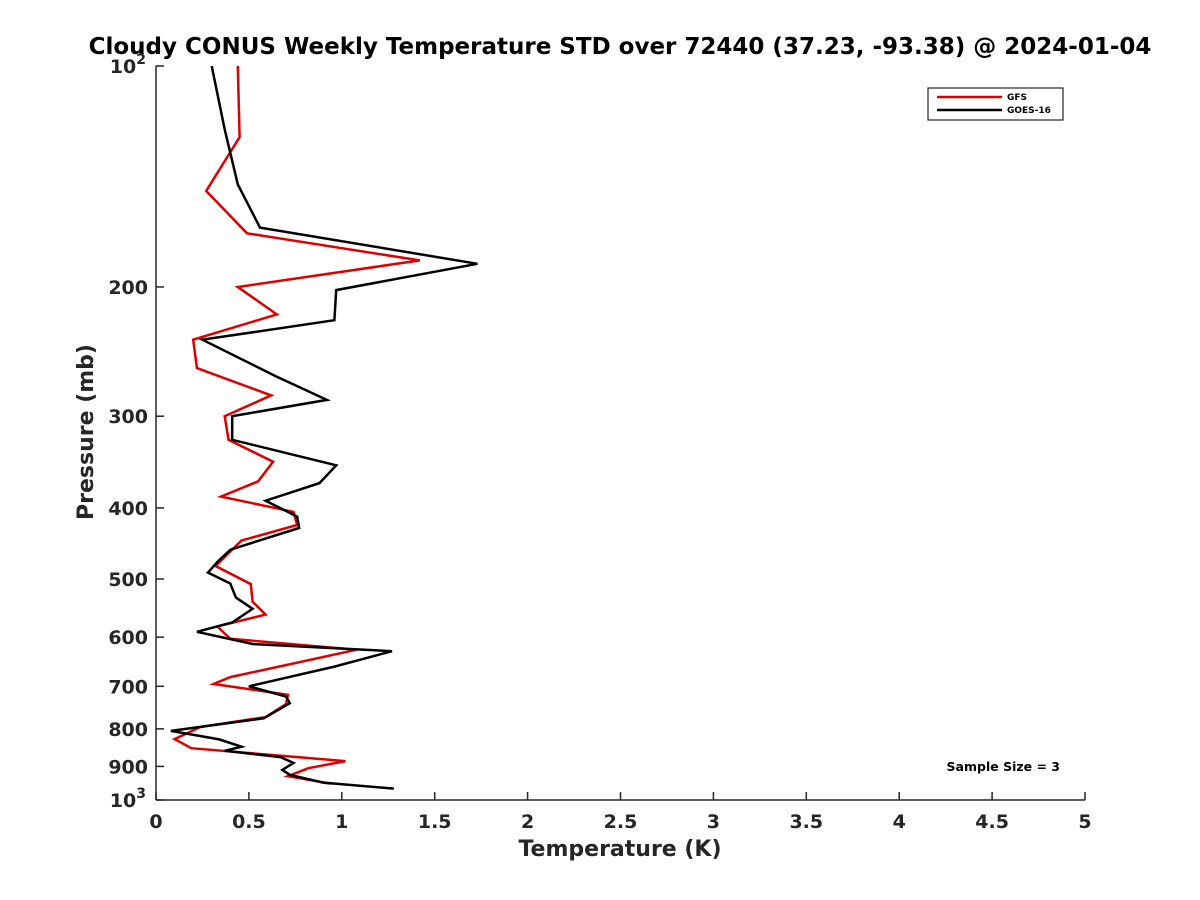  Describe the element at coordinates (1003, 766) in the screenshot. I see `sample-size-annotation: Sample Size = 3` at that location.